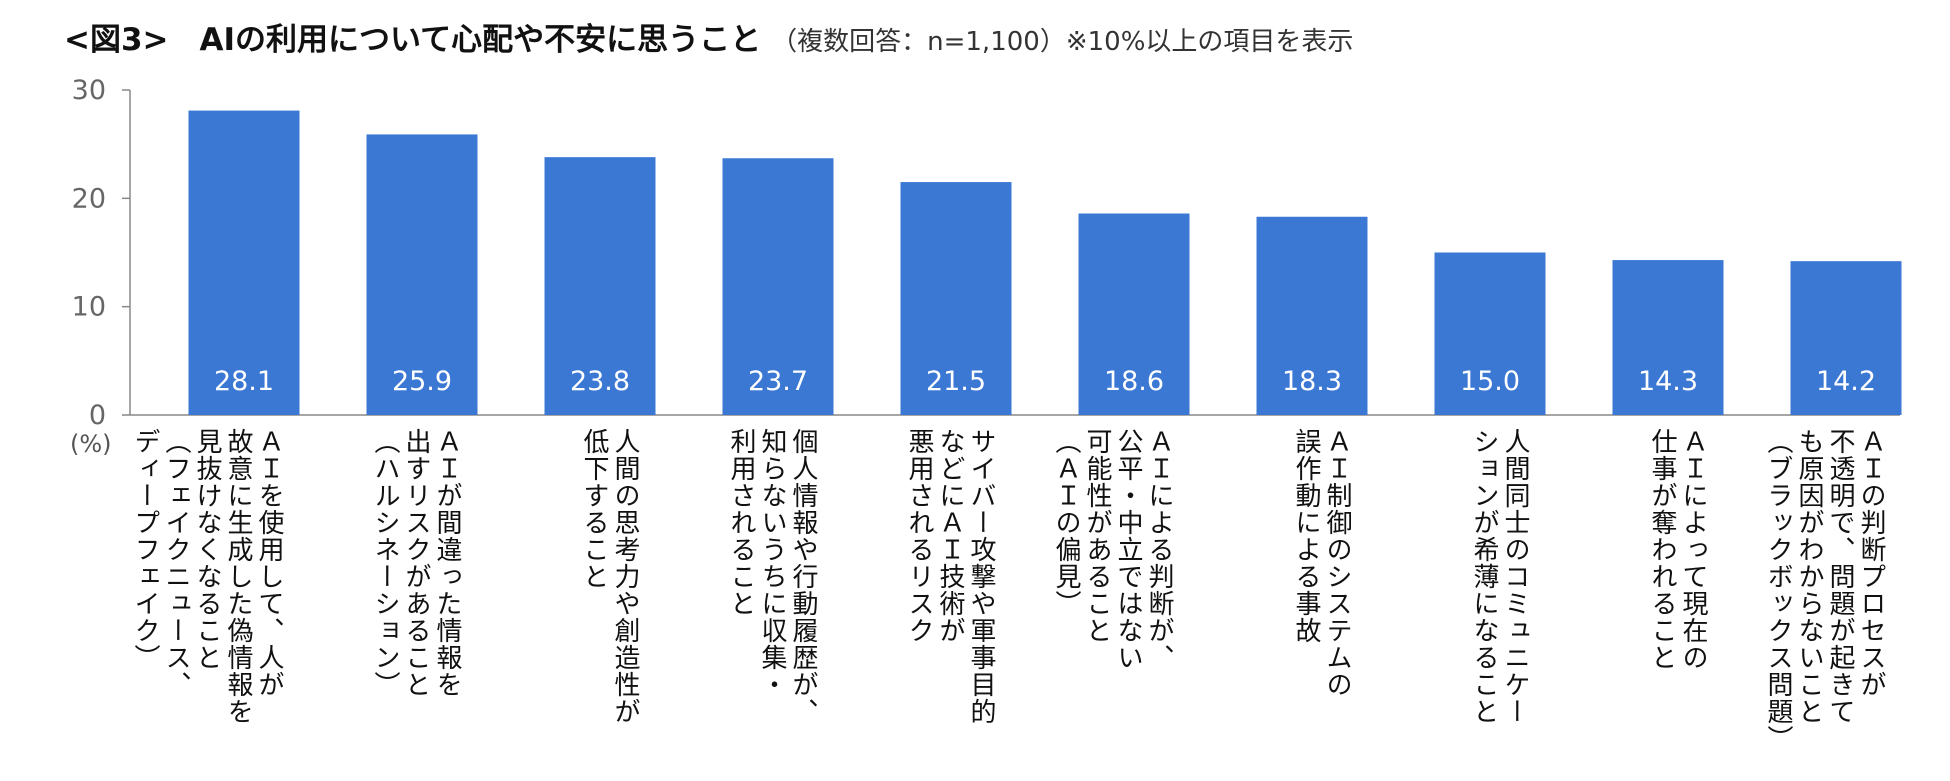 This screenshot has height=781, width=1950. What do you see at coordinates (1312, 381) in the screenshot?
I see `bar-value-label: 18.3` at bounding box center [1312, 381].